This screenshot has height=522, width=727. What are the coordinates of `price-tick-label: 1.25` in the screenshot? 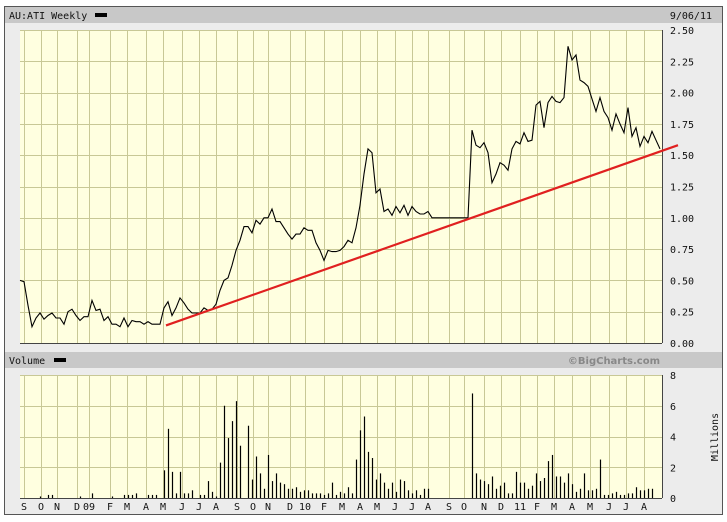 It's located at (682, 188).